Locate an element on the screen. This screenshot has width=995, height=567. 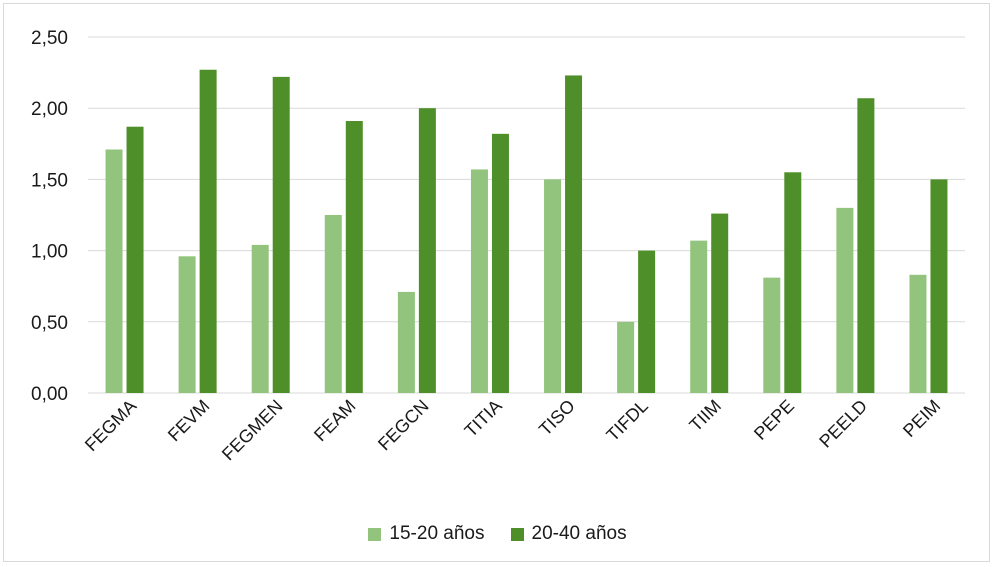
bar-series-2-peim is located at coordinates (939, 286).